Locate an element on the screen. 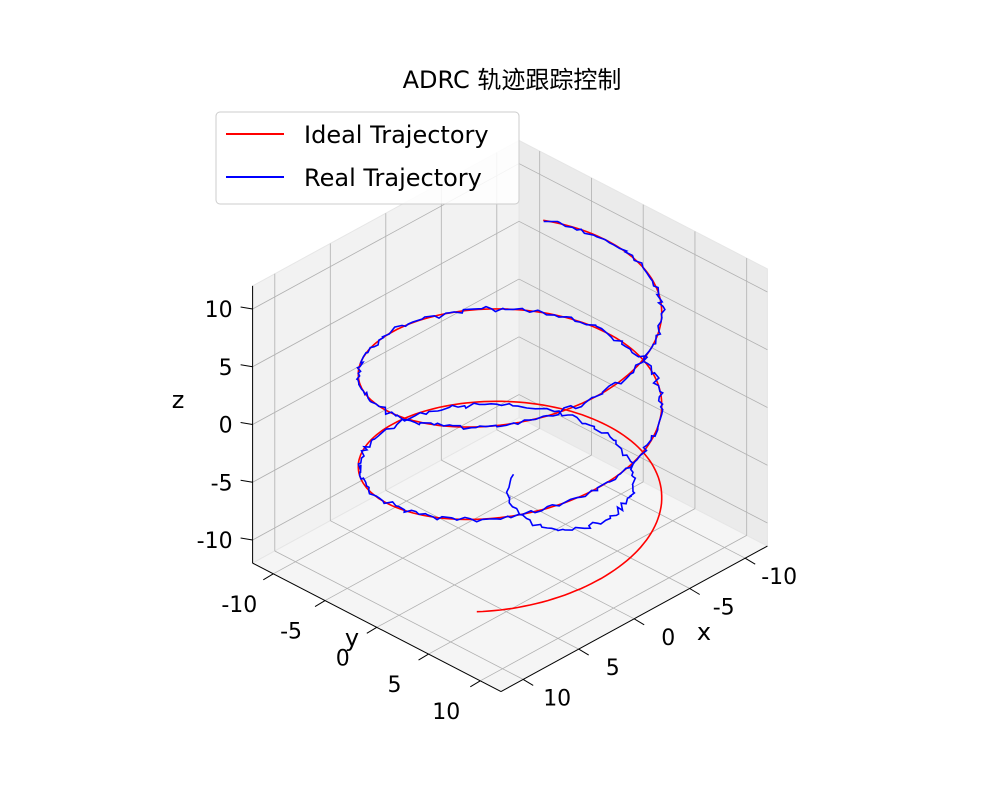 The image size is (1000, 805). series-real-trajectory is located at coordinates (510, 376).